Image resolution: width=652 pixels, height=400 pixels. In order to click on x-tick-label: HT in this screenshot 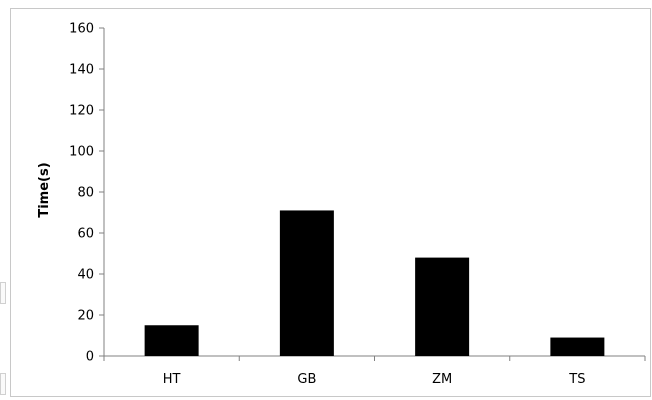, I will do `click(172, 379)`.